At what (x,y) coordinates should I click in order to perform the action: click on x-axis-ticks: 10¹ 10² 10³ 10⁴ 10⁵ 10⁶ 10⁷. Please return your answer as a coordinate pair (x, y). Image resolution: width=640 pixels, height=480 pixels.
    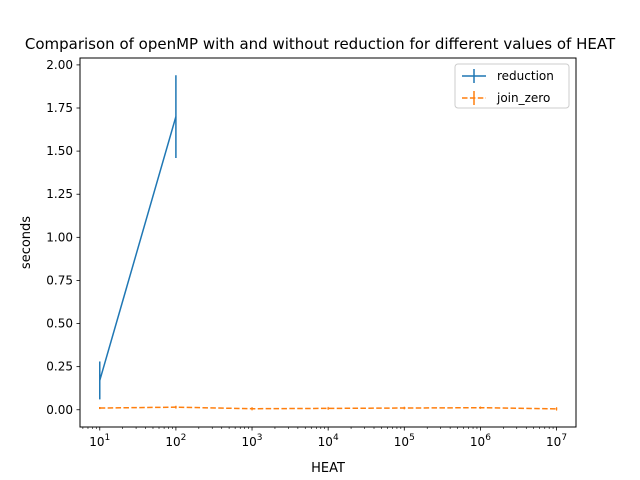
    Looking at the image, I should click on (324, 438).